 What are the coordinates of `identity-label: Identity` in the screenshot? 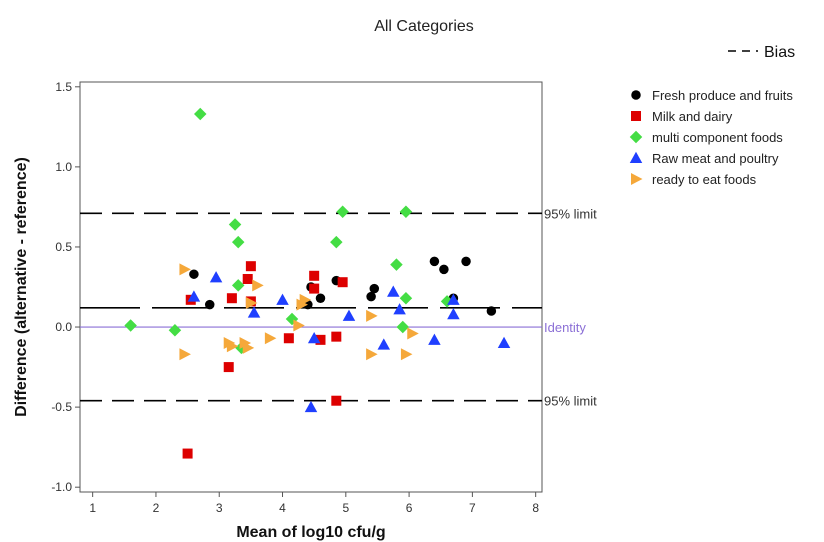 It's located at (565, 327).